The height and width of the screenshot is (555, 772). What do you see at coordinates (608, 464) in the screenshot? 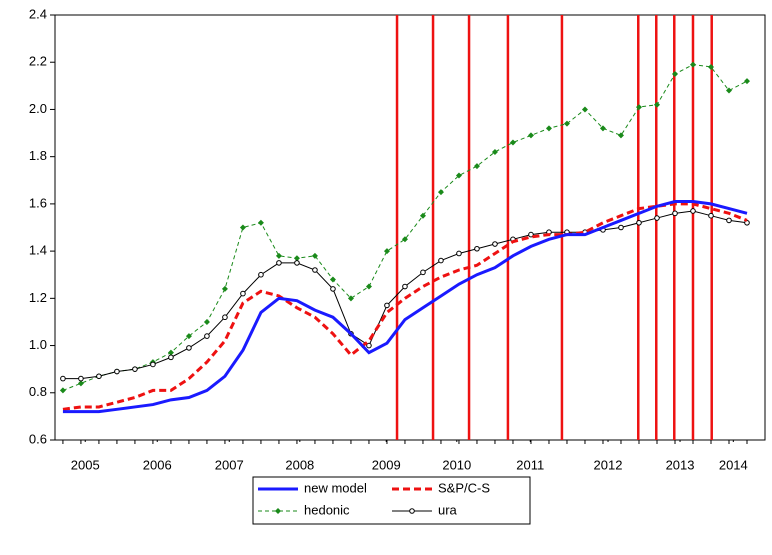
I see `x-tick-label: 2012` at bounding box center [608, 464].